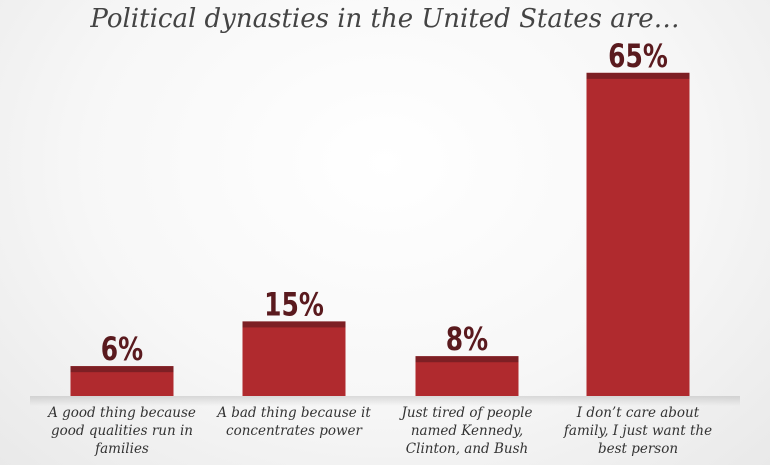  I want to click on value-label-2: 8%, so click(467, 339).